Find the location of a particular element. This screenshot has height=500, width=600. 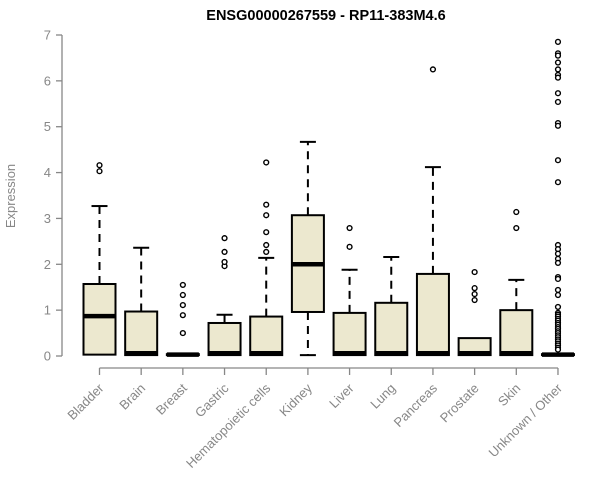

chart-title: ENSG00000267559 - RP11-383M4.6 is located at coordinates (325, 16).